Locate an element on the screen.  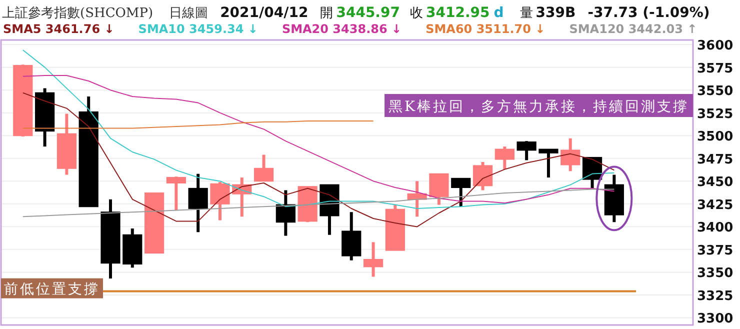
y-tick-label: 3525 is located at coordinates (715, 114).